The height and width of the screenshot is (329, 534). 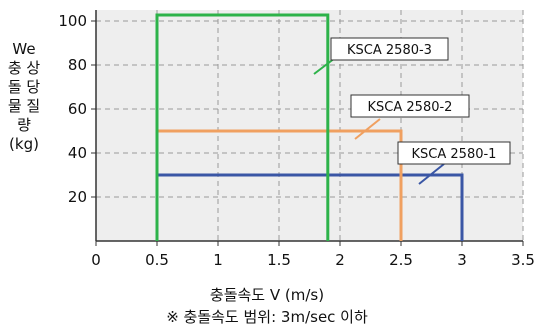 What do you see at coordinates (77, 109) in the screenshot?
I see `y-tick-label: 60` at bounding box center [77, 109].